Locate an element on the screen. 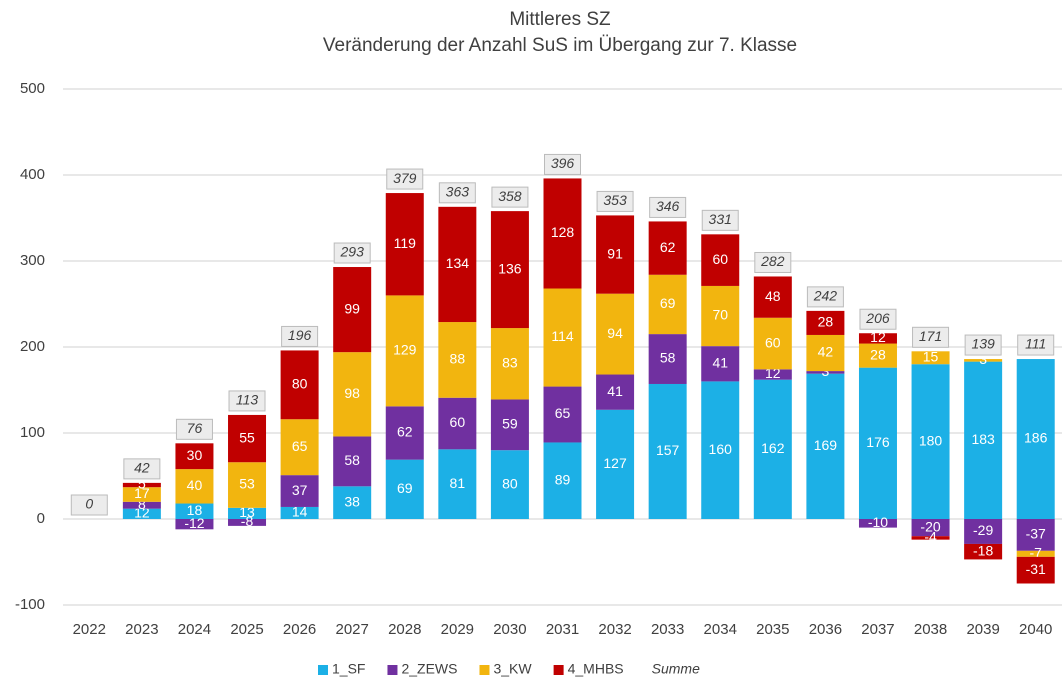 The image size is (1062, 685). total-label: 113 is located at coordinates (247, 400).